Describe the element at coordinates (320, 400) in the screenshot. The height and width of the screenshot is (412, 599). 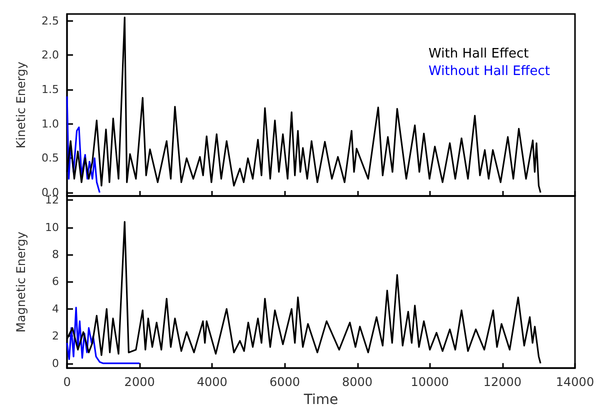
I see `x-axis-title: Time` at that location.